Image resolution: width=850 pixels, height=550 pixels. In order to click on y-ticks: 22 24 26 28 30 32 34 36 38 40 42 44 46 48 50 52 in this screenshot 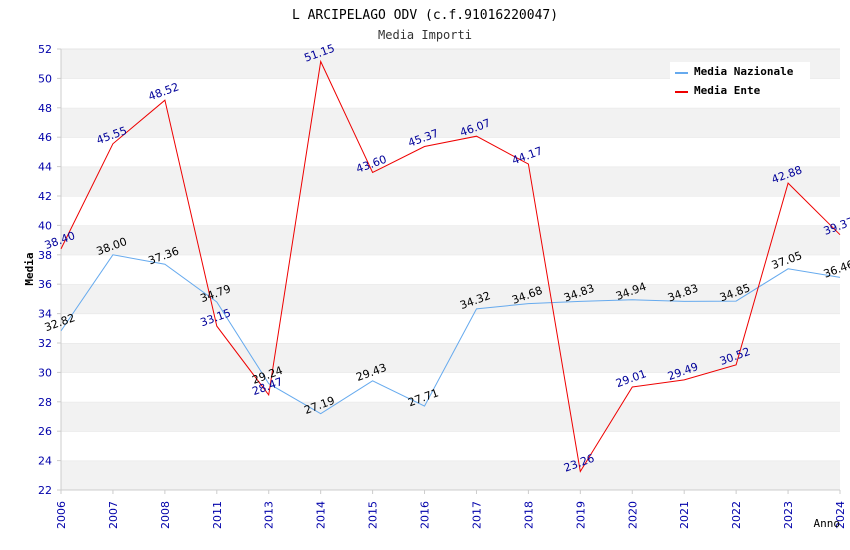, I will do `click(49, 270)`.